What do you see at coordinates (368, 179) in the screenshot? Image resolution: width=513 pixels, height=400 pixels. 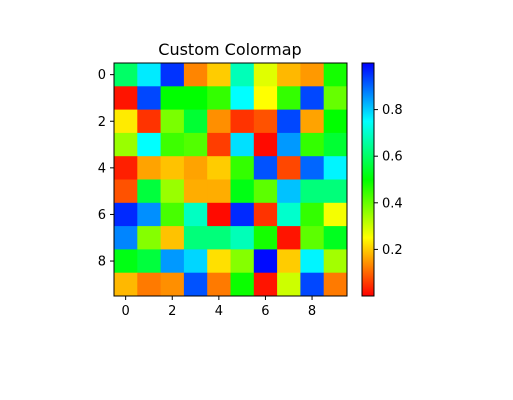 I see `colorbar-gradient` at bounding box center [368, 179].